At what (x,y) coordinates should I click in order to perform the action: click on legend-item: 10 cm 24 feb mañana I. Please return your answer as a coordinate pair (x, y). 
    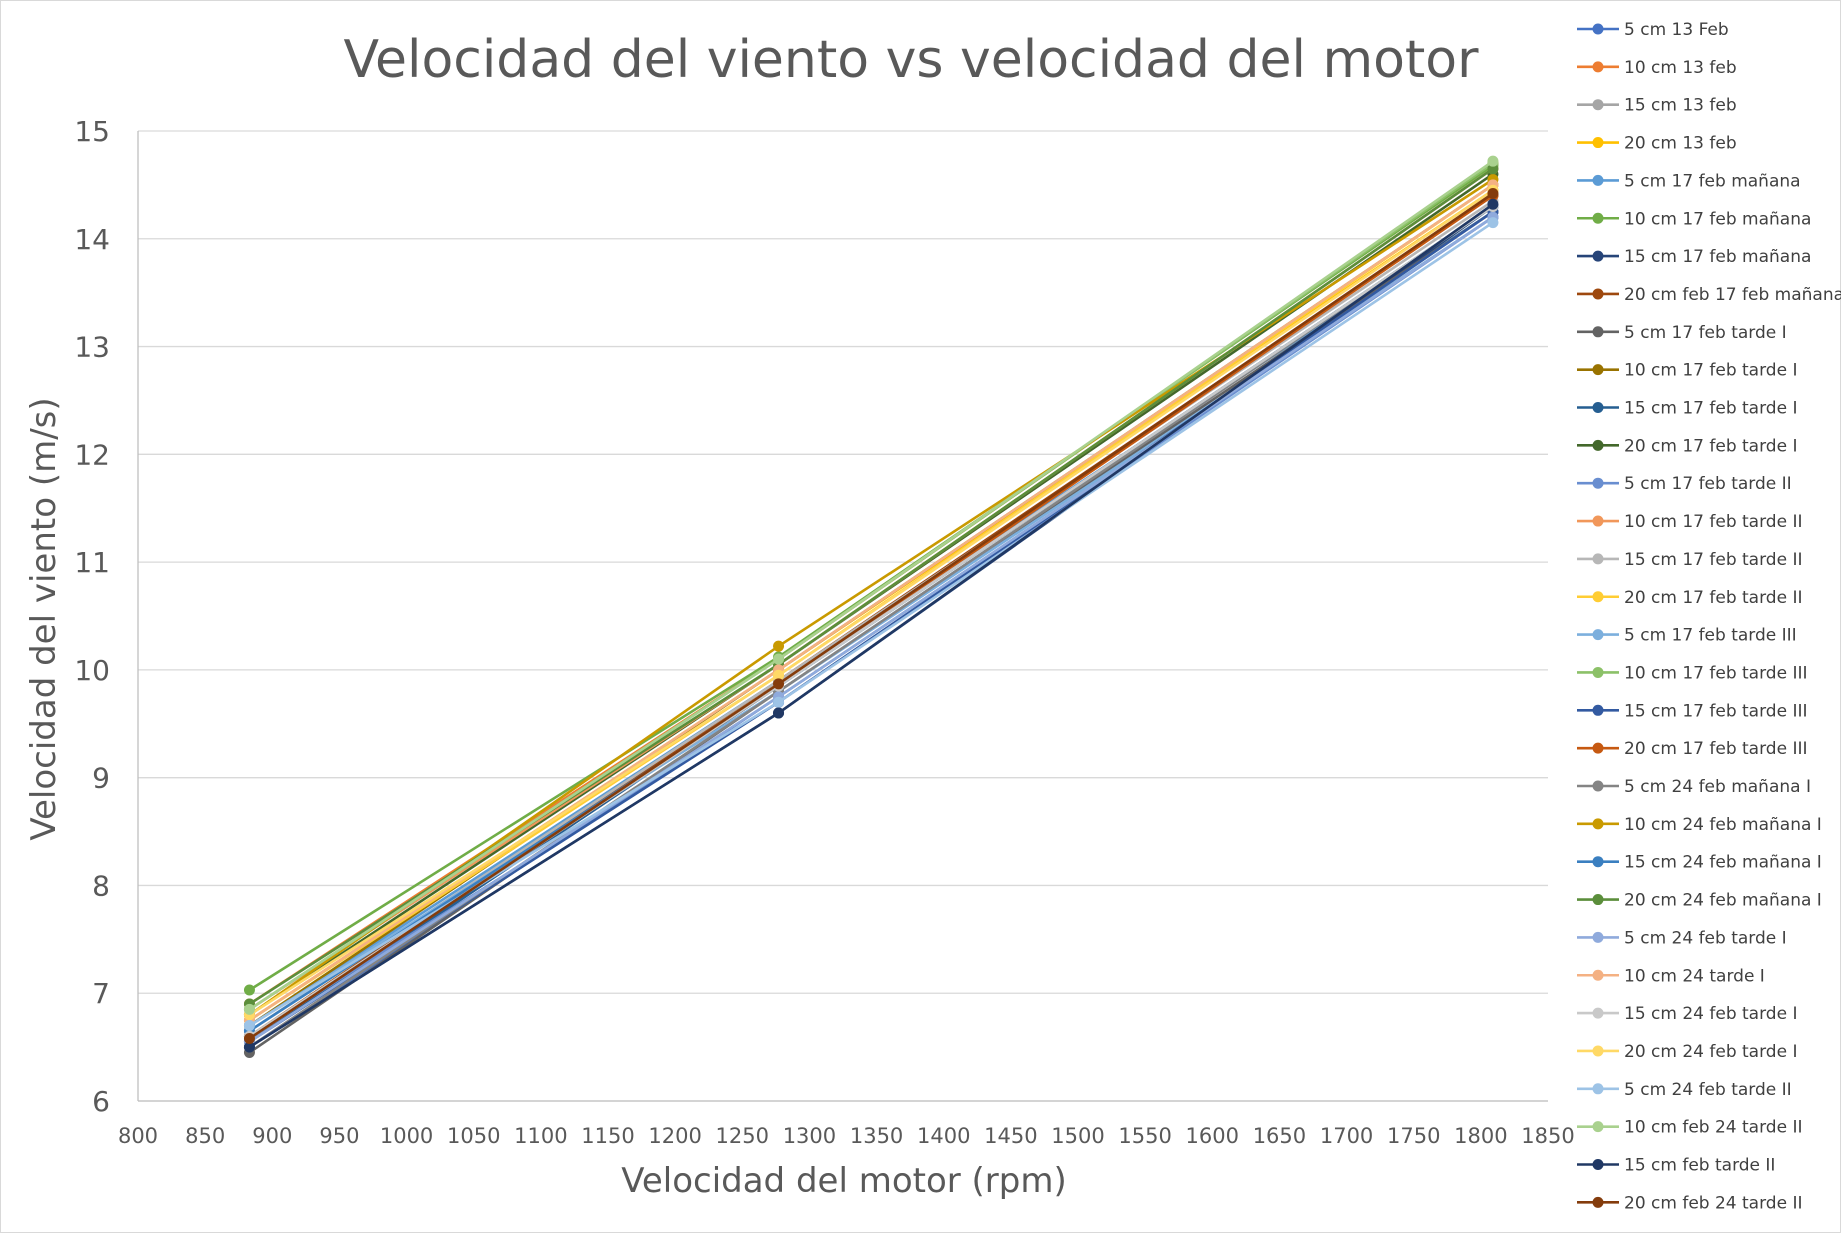
    Looking at the image, I should click on (1699, 825).